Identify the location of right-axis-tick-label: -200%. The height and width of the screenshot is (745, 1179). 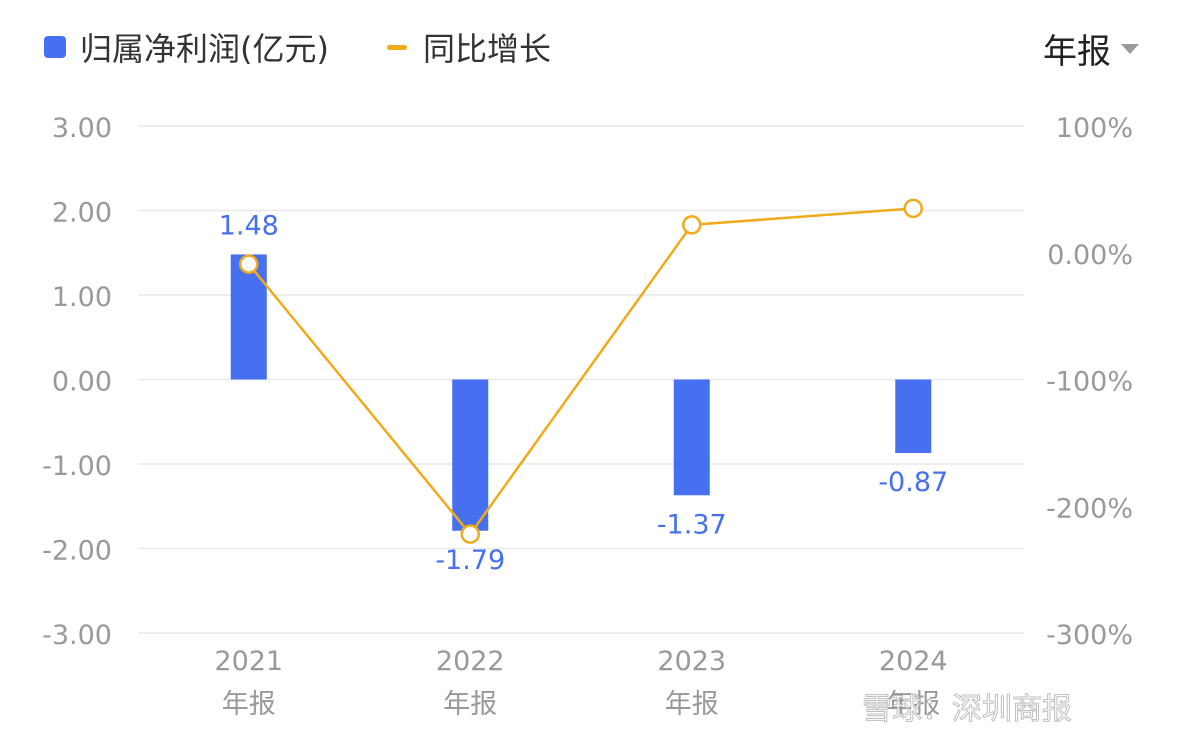
(1089, 508).